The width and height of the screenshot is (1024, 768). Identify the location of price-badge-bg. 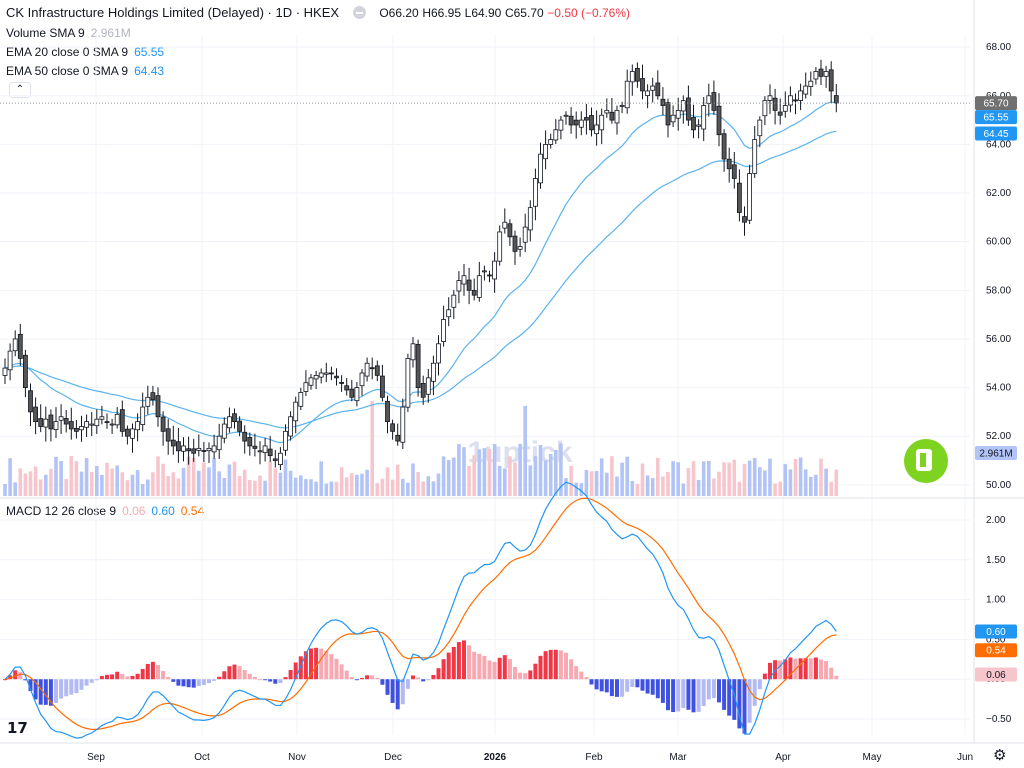
(996, 103).